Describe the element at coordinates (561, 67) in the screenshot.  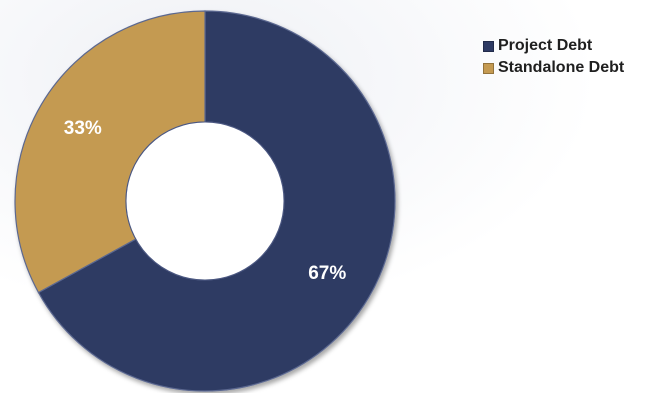
I see `legend-label-standalone-debt: Standalone Debt` at that location.